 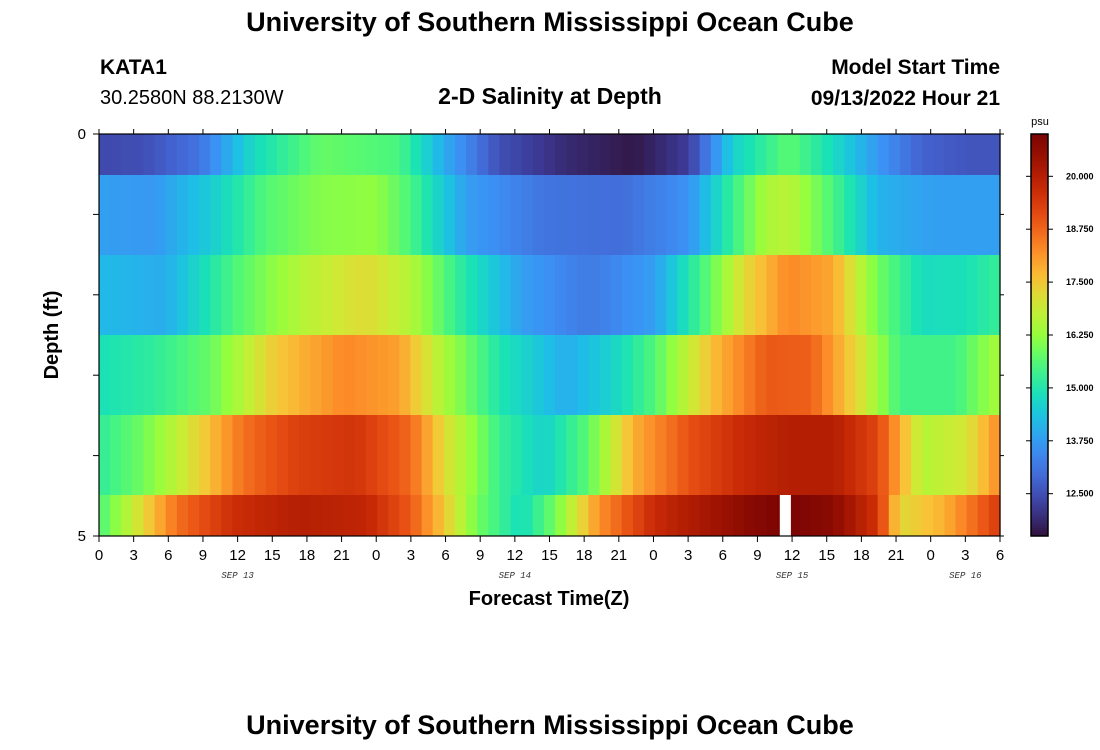 I want to click on colorbar-gradient, so click(x=1039, y=335).